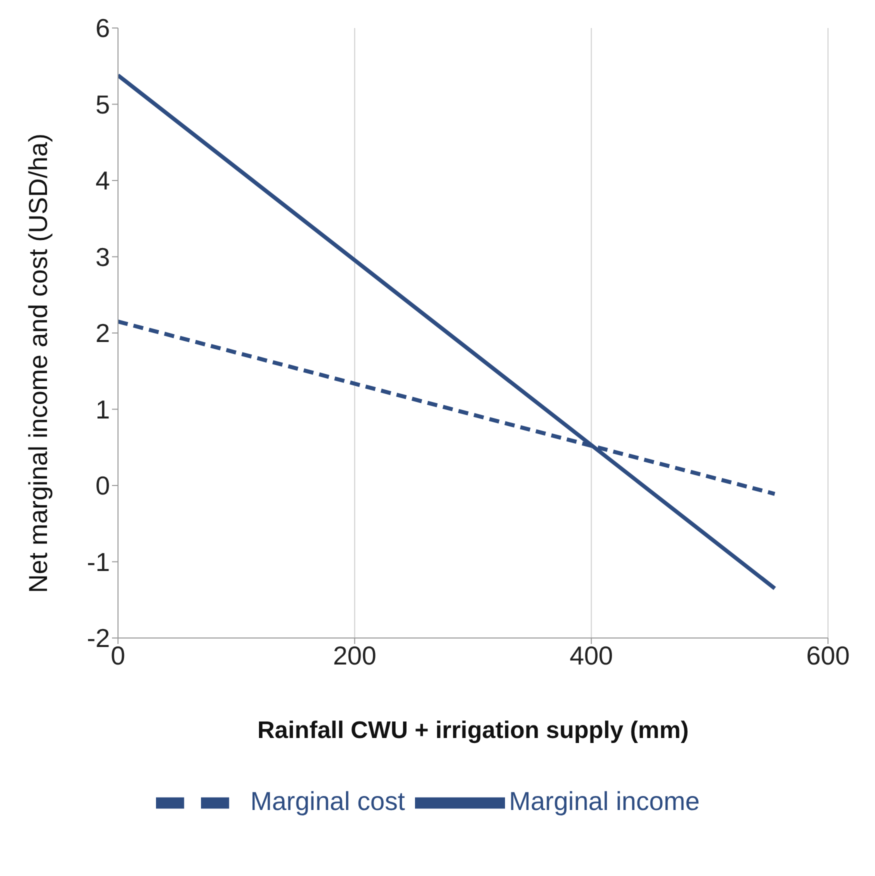  What do you see at coordinates (327, 801) in the screenshot?
I see `legend-label: Marginal cost` at bounding box center [327, 801].